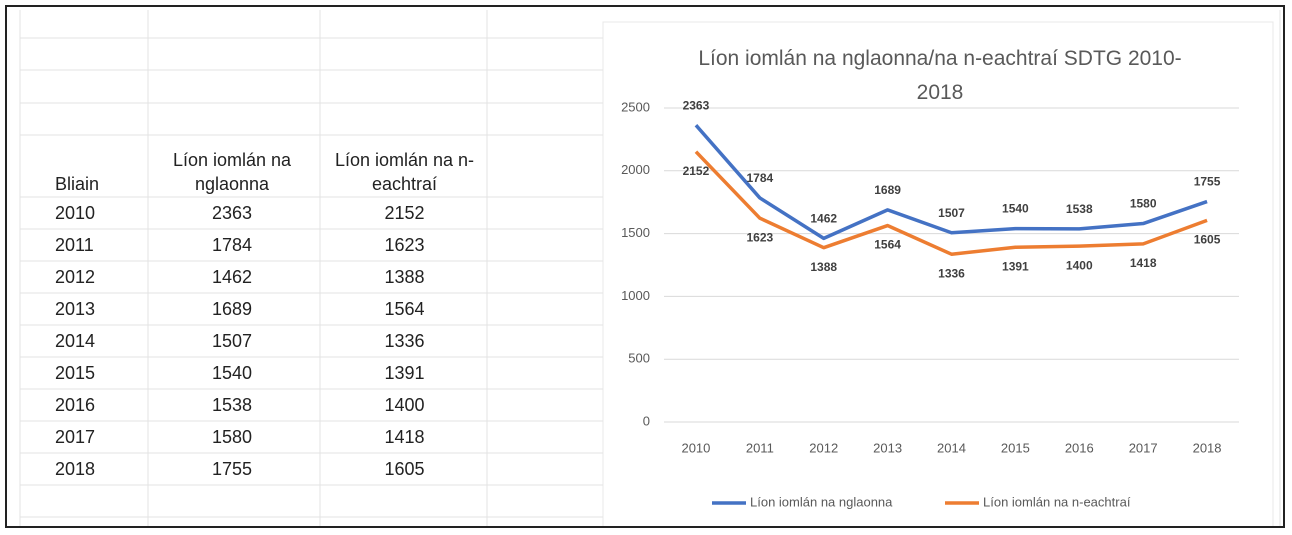 The image size is (1292, 535). Describe the element at coordinates (887, 245) in the screenshot. I see `data-label: 1564` at that location.